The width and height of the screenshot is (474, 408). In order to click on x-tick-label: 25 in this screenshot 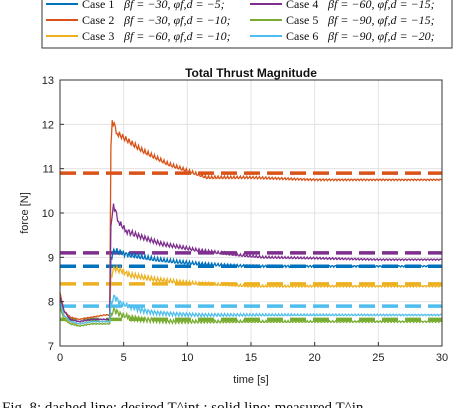, I will do `click(378, 358)`.